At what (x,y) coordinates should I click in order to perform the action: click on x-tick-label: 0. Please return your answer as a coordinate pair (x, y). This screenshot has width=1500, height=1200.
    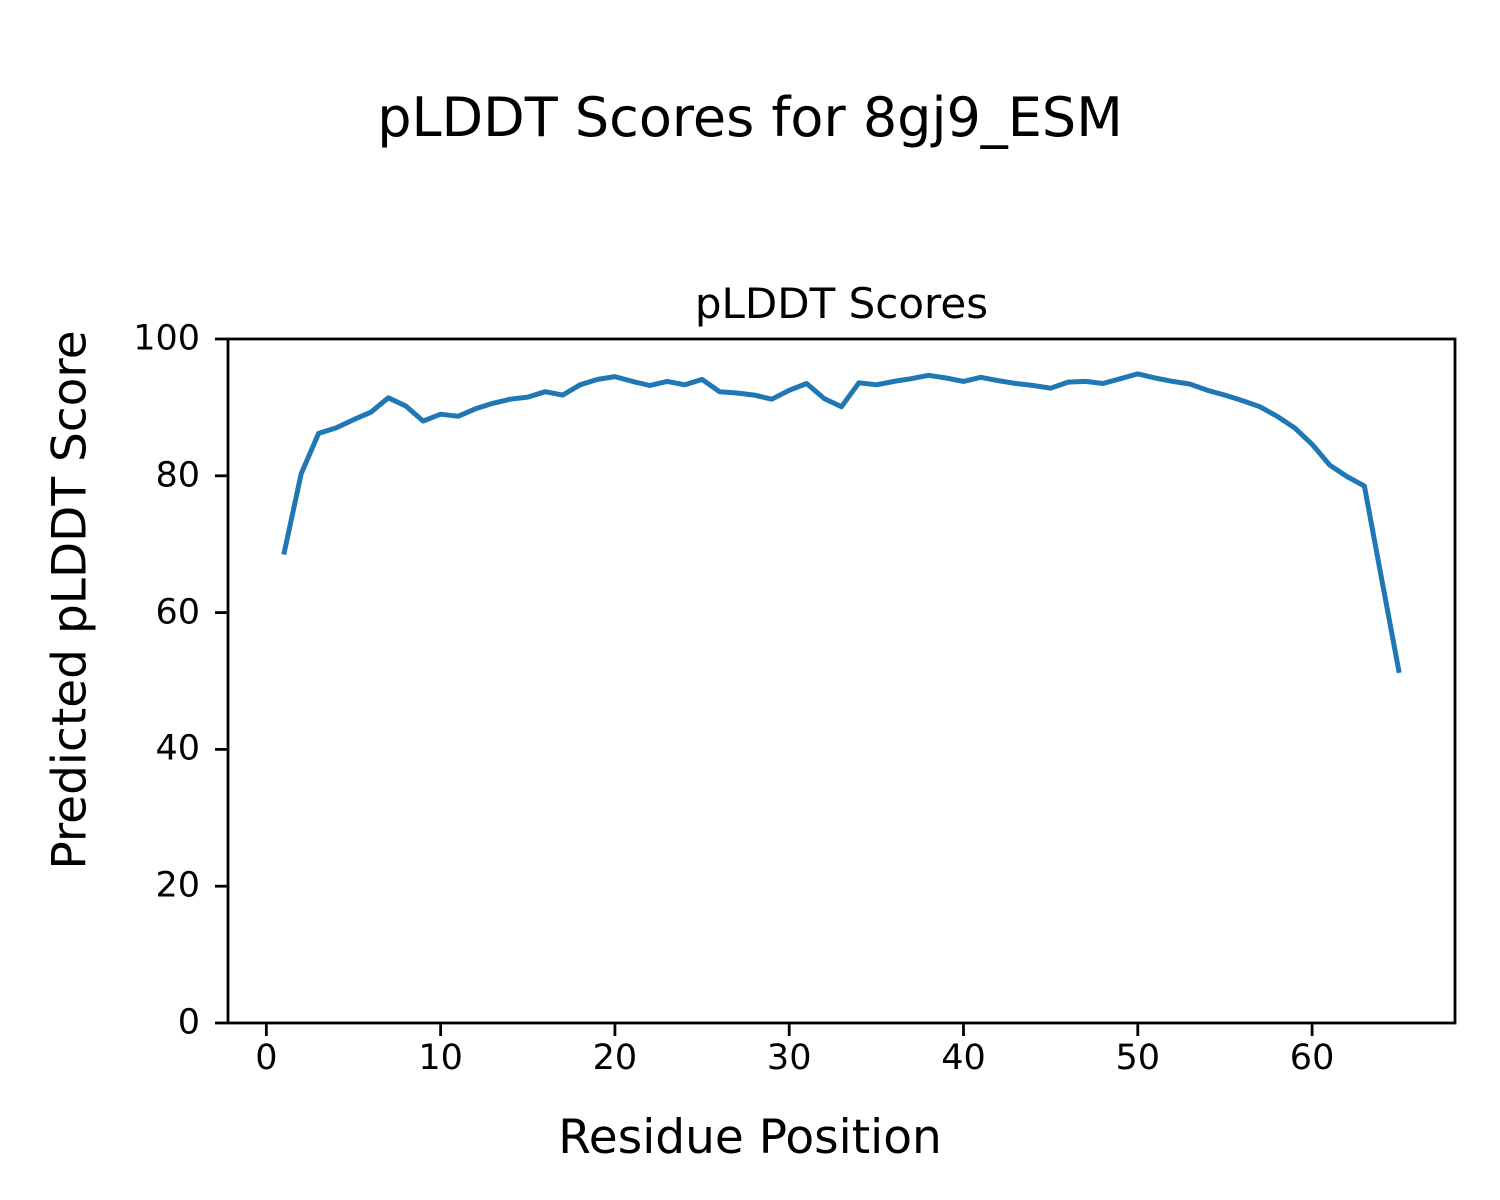
    Looking at the image, I should click on (266, 1058).